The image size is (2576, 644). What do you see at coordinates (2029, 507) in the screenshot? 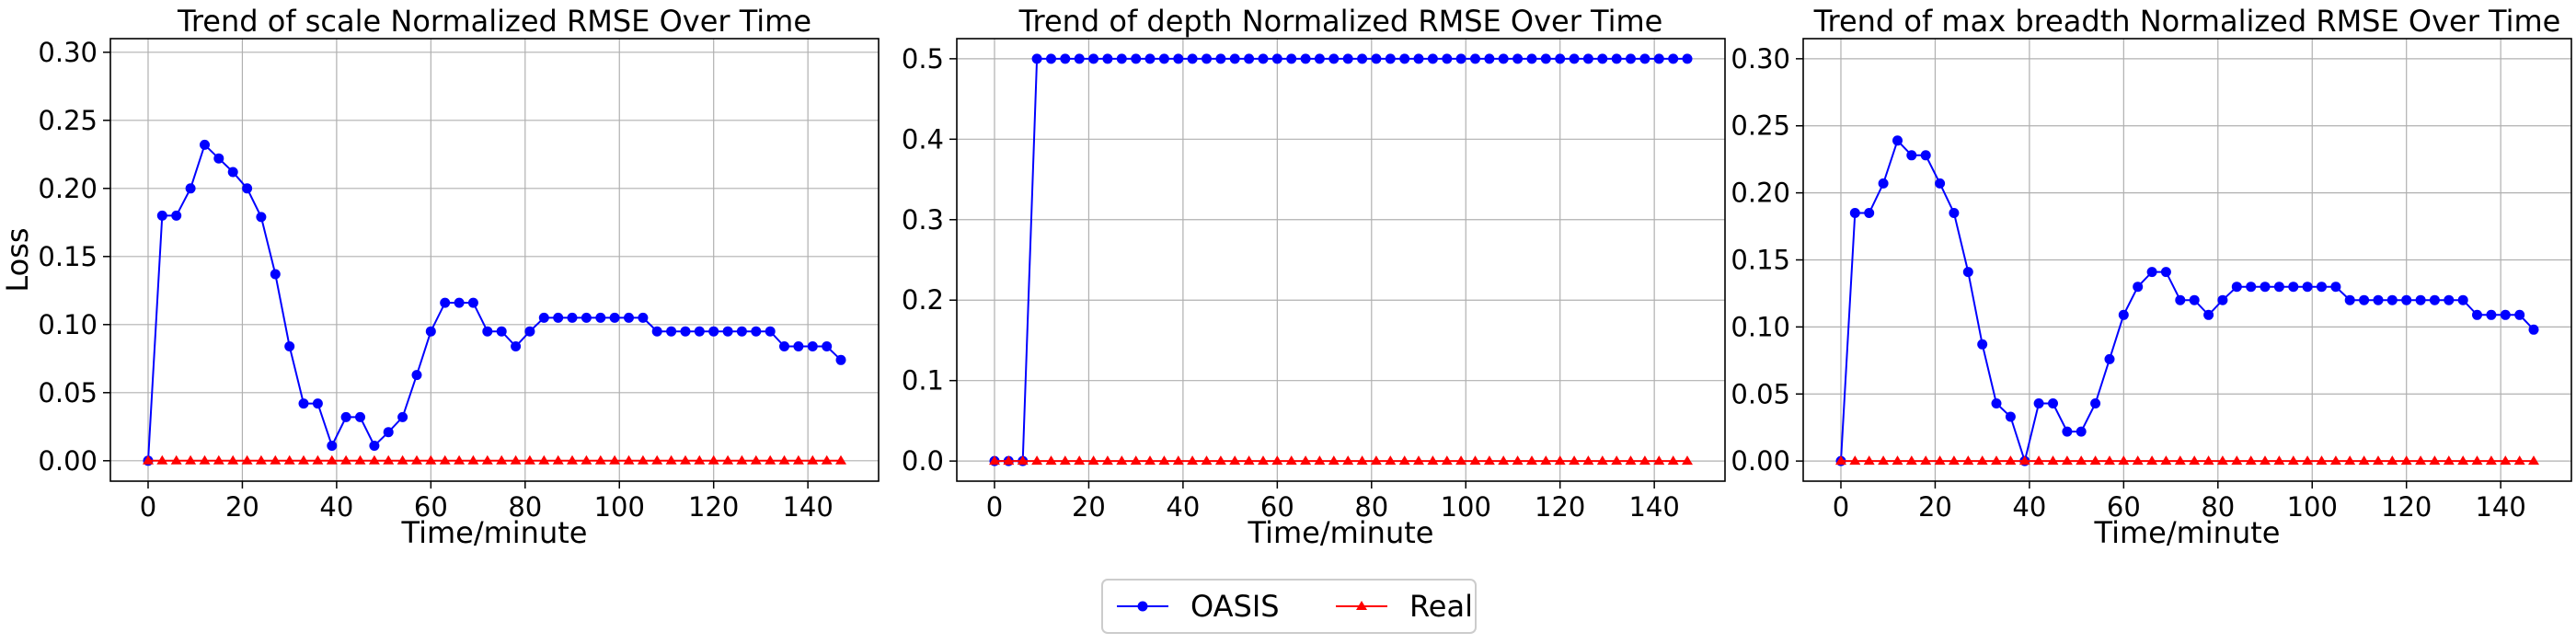
I see `x-tick-label: 40` at bounding box center [2029, 507].